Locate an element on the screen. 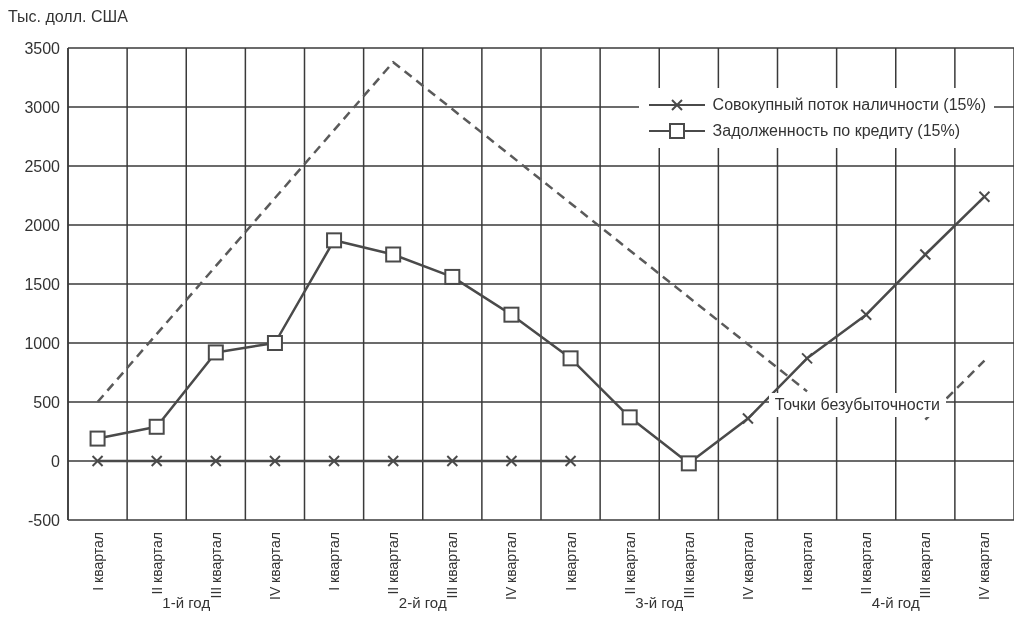  legend-label: Совокупный поток наличности (15%) is located at coordinates (849, 105).